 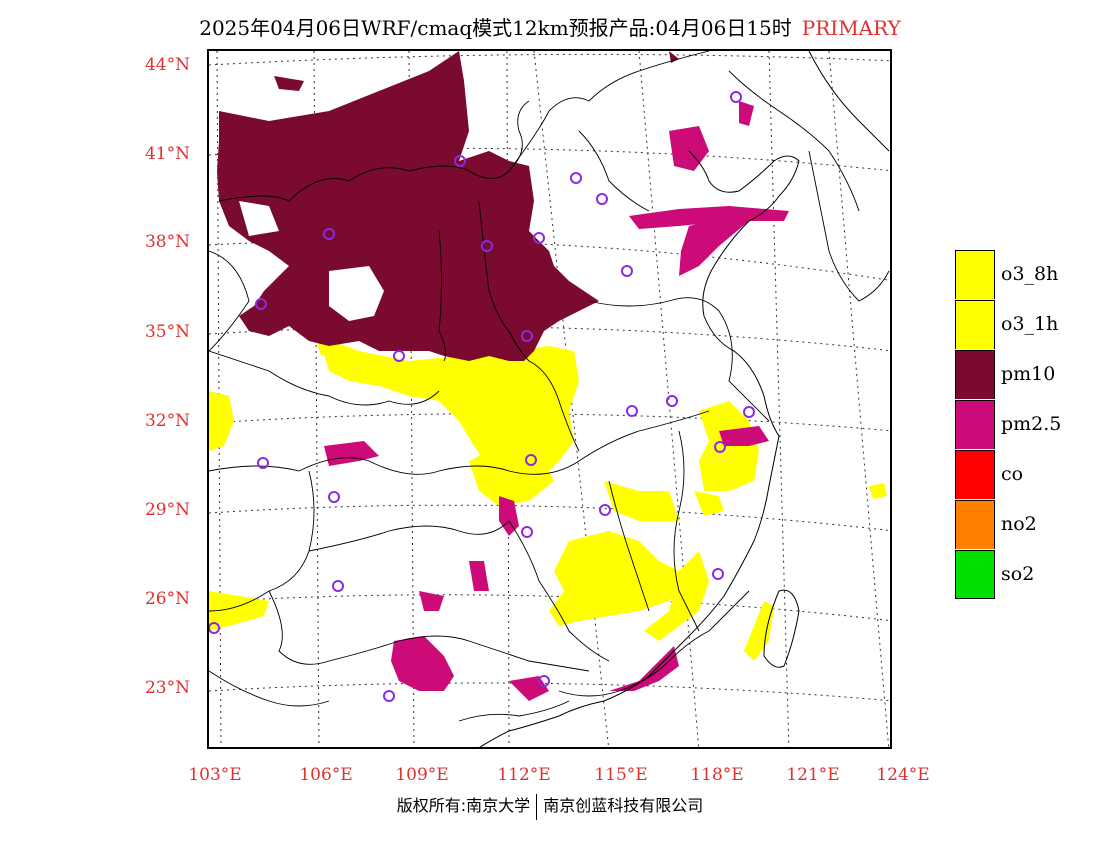 I want to click on copyright-right: 南京创蓝科技有限公司, so click(x=623, y=805).